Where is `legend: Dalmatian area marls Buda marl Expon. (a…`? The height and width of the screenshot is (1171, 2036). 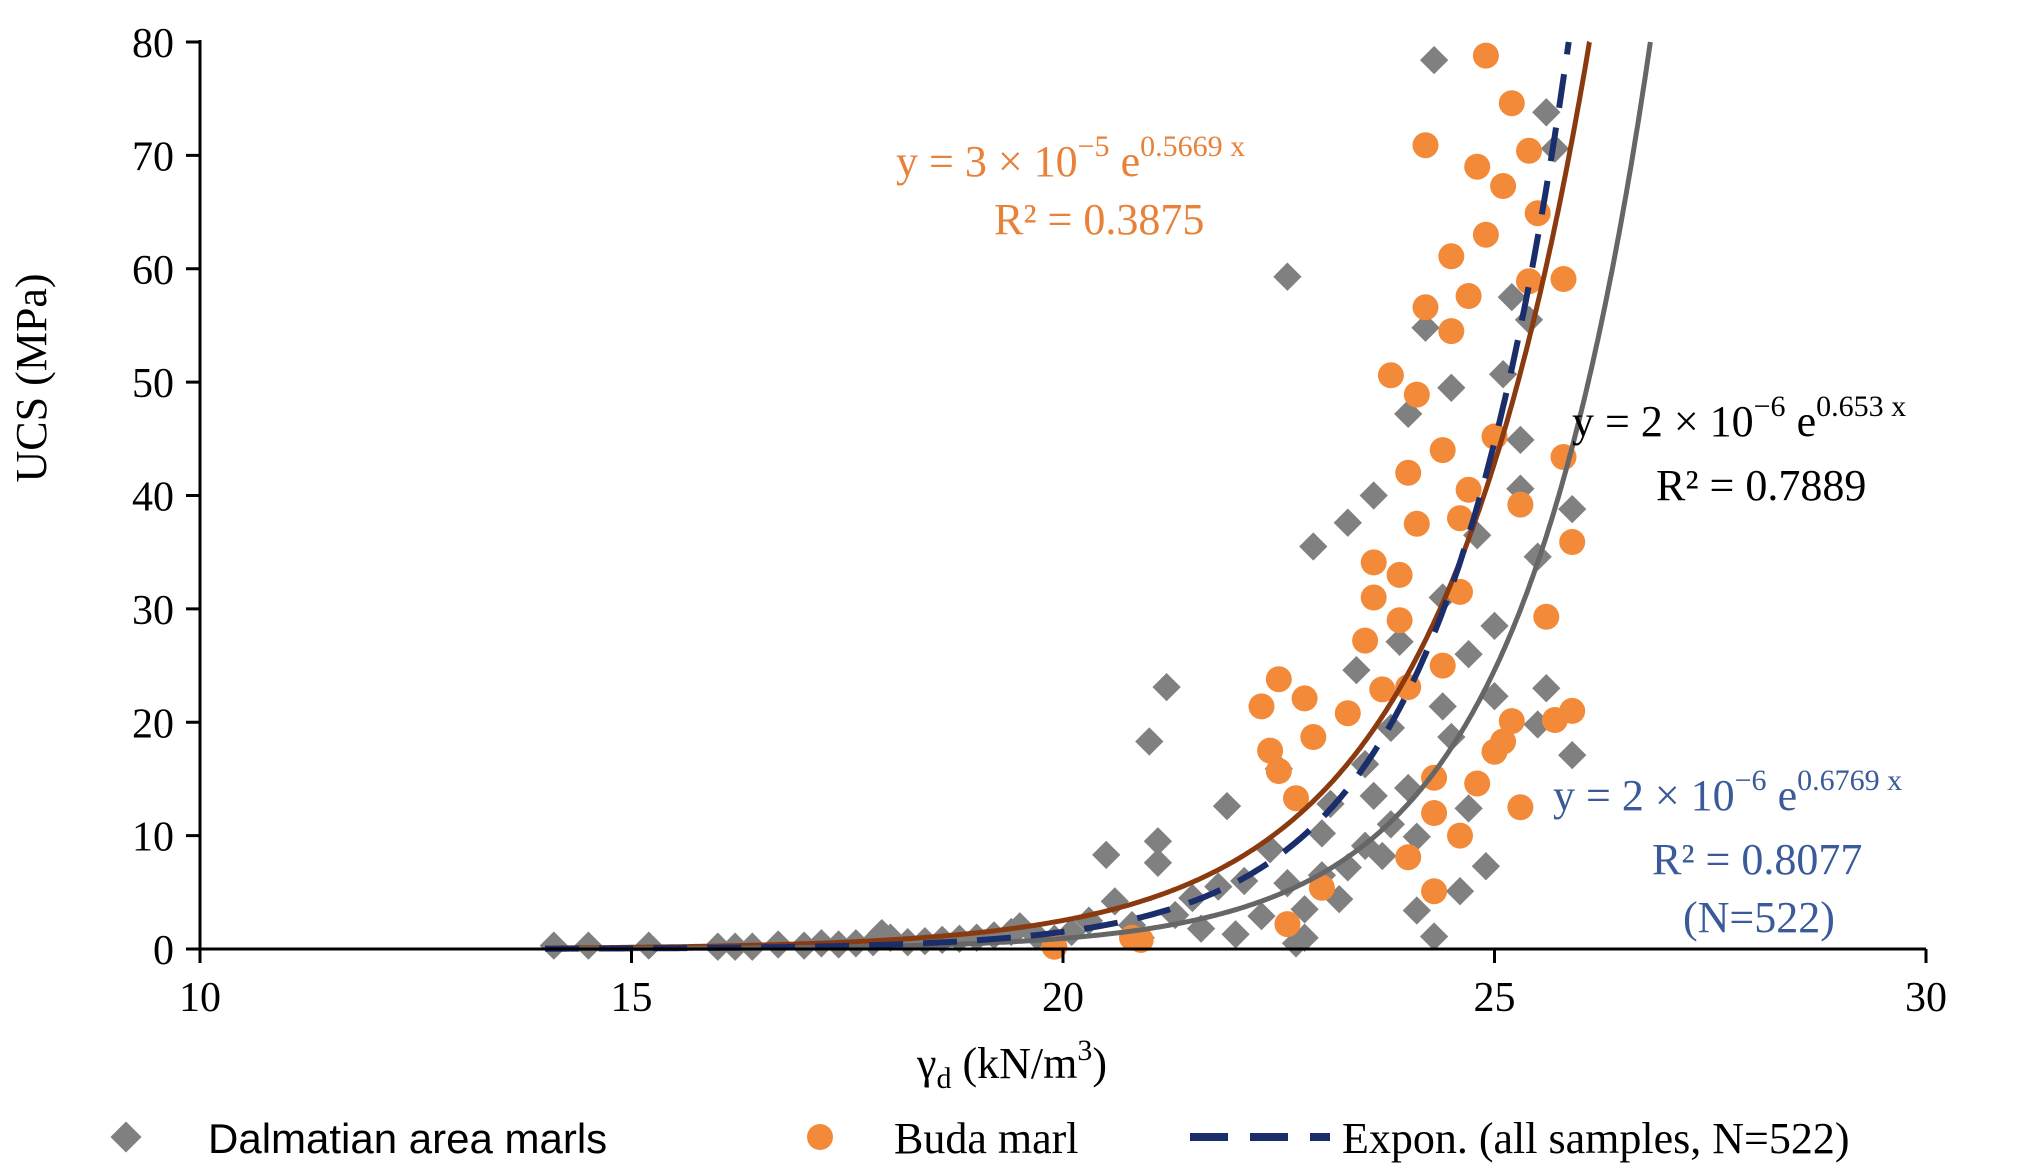
legend: Dalmatian area marls Buda marl Expon. (a… is located at coordinates (980, 1138).